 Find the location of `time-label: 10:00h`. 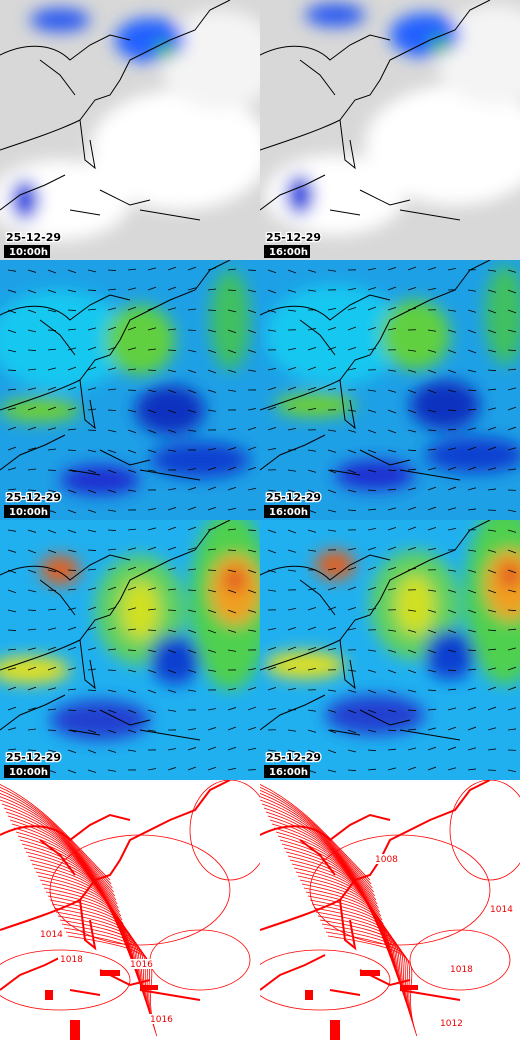

time-label: 10:00h is located at coordinates (28, 512).